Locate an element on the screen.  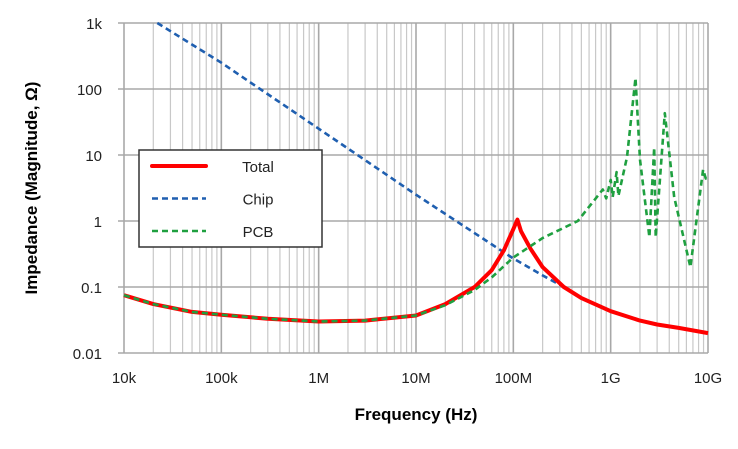
y-tick-label: 1 is located at coordinates (98, 222).